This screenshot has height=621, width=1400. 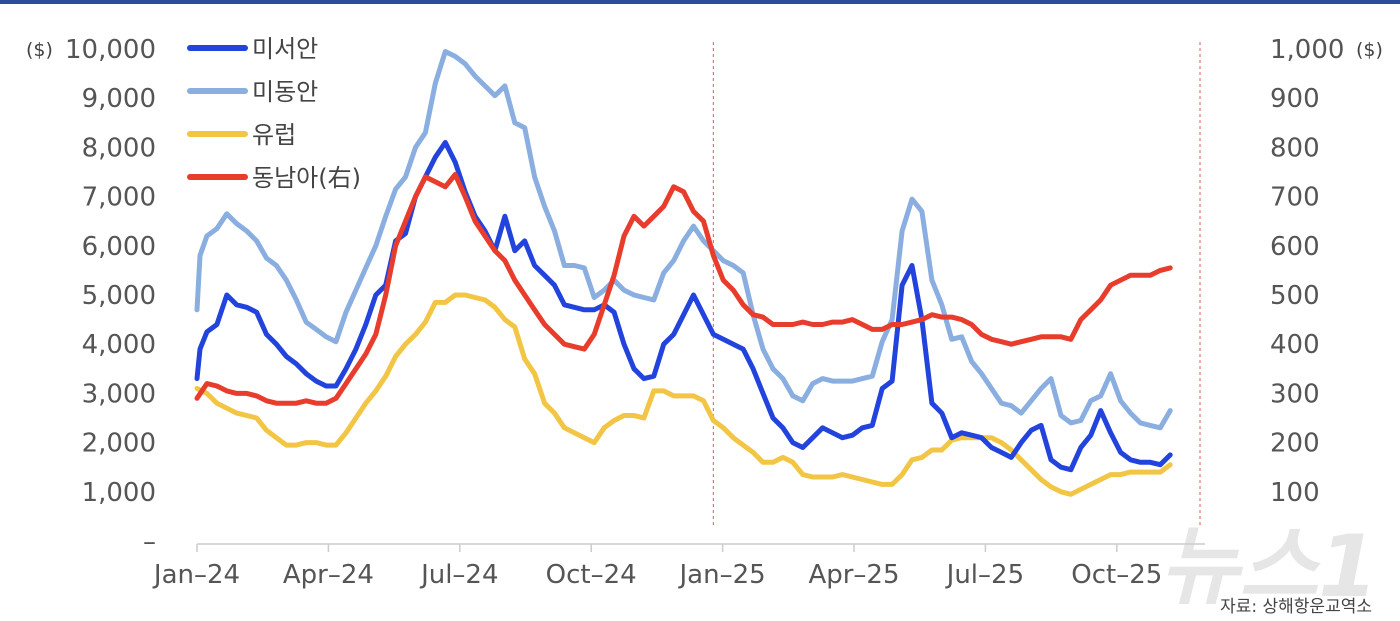 What do you see at coordinates (1116, 575) in the screenshot?
I see `x-tick-label: Oct–25` at bounding box center [1116, 575].